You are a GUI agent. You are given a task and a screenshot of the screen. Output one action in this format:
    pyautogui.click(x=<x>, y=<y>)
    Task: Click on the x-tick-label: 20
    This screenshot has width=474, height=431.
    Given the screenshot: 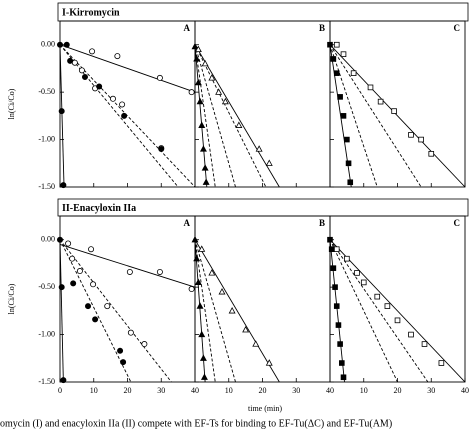 What is the action you would take?
    pyautogui.click(x=398, y=390)
    